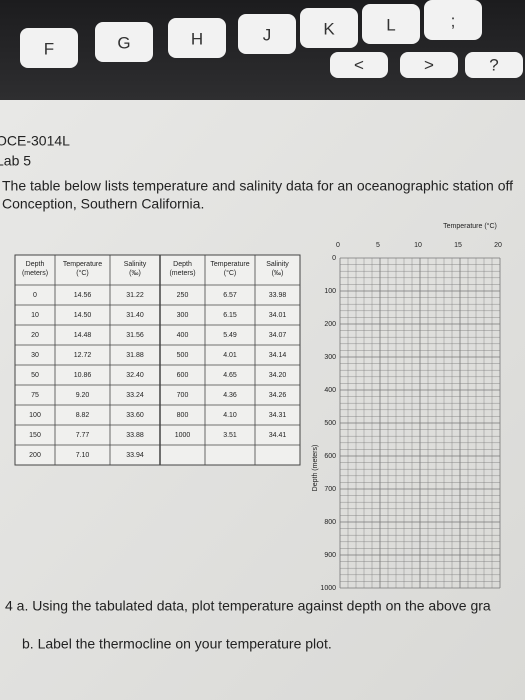 This screenshot has width=525, height=700. What do you see at coordinates (35, 375) in the screenshot?
I see `table-cell: 50` at bounding box center [35, 375].